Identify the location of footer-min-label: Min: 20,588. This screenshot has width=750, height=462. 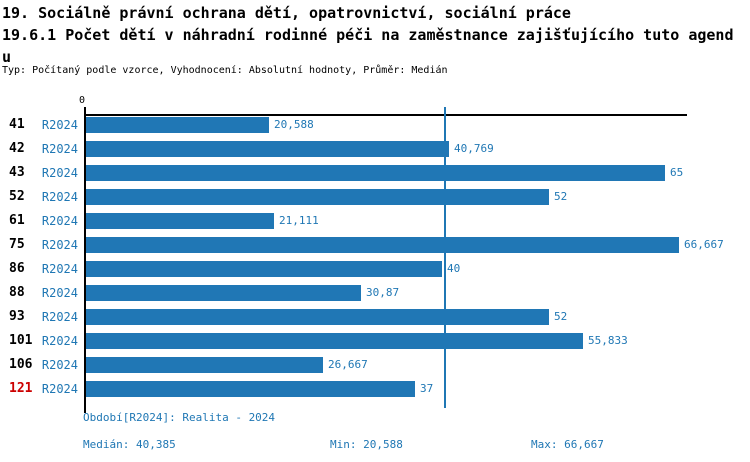
(366, 444).